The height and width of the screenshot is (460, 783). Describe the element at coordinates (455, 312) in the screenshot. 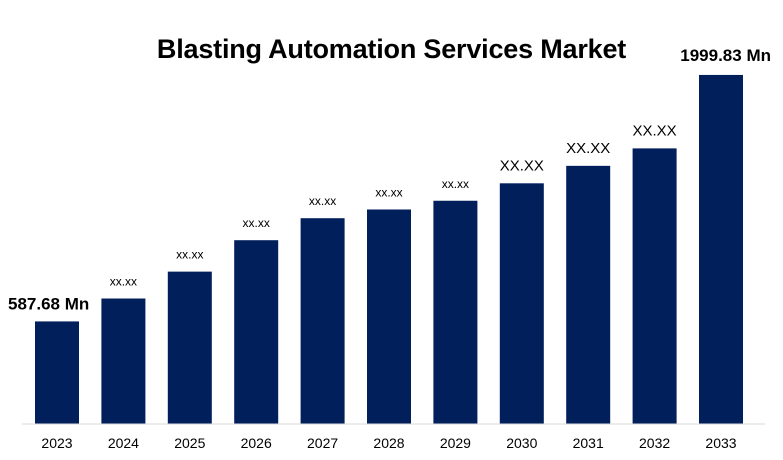

I see `bar-2029` at that location.